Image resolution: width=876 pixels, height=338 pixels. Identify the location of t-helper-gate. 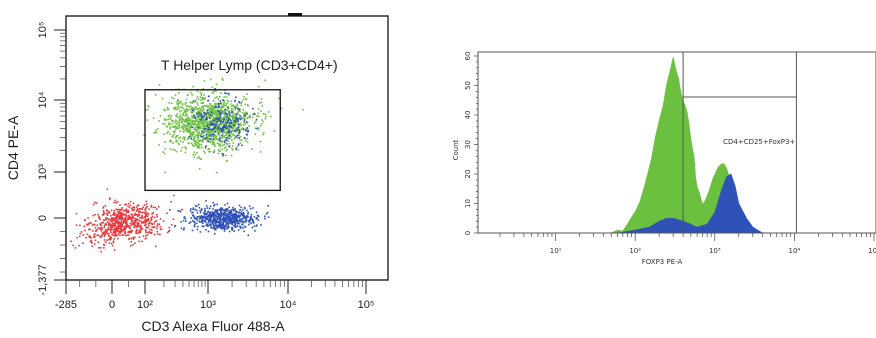
(212, 140).